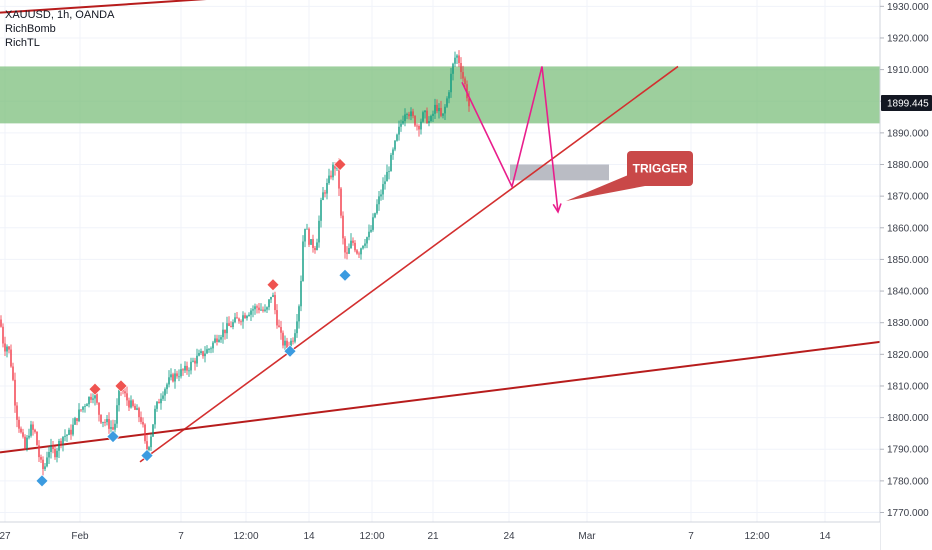 The image size is (932, 550). I want to click on projection-arrowhead, so click(557, 208).